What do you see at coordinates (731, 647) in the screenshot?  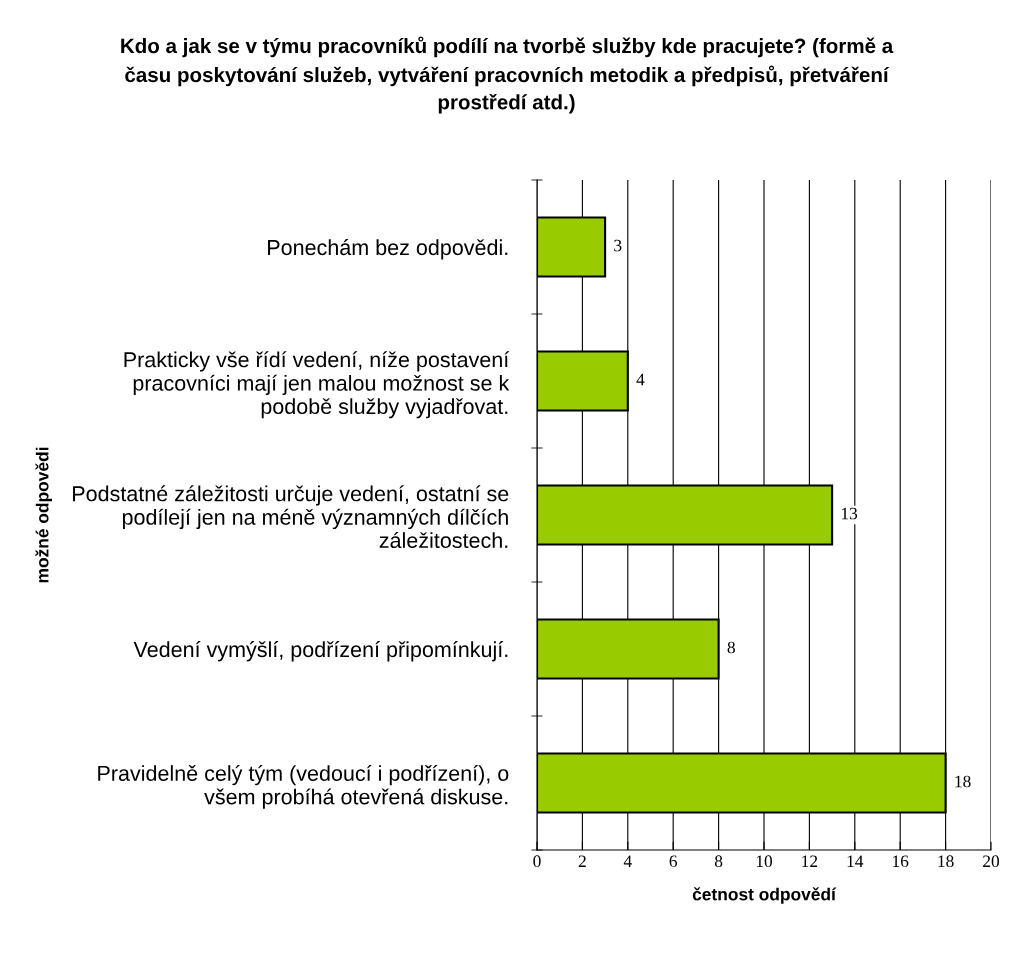 I see `data-label: 8` at bounding box center [731, 647].